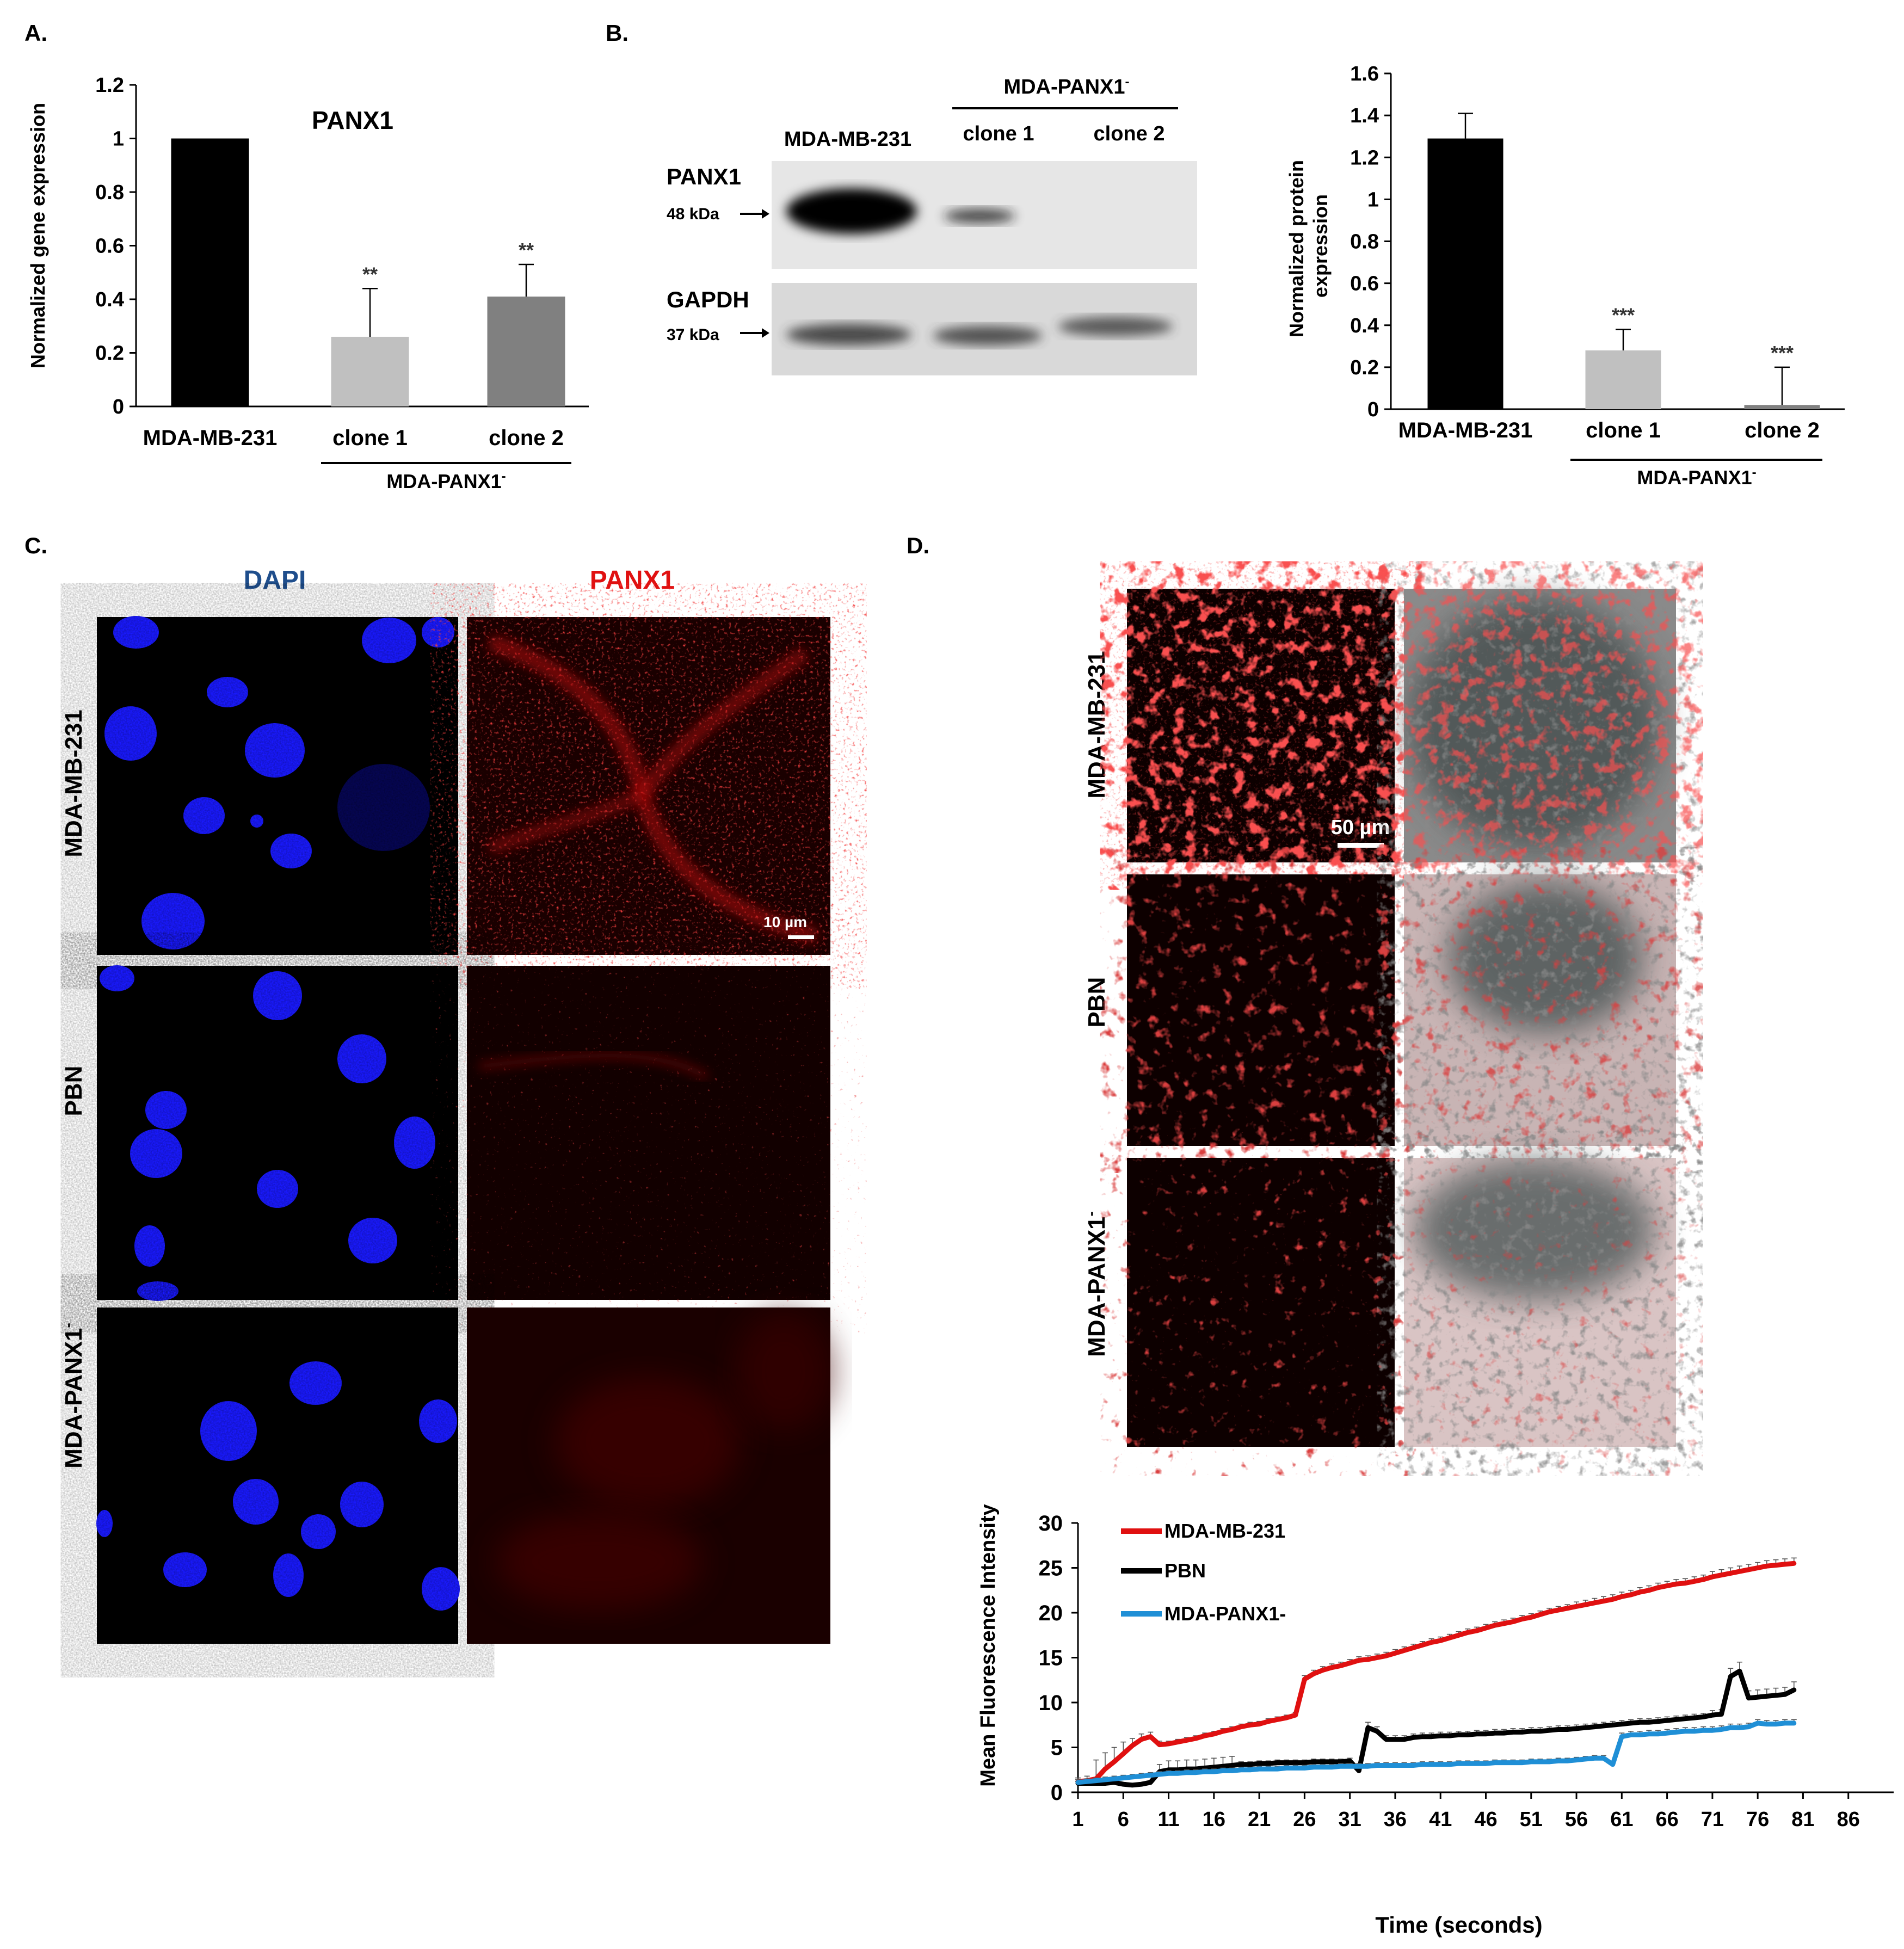 The width and height of the screenshot is (1904, 1949). Describe the element at coordinates (650, 1476) in the screenshot. I see `panx1-image-mda-panx1` at that location.